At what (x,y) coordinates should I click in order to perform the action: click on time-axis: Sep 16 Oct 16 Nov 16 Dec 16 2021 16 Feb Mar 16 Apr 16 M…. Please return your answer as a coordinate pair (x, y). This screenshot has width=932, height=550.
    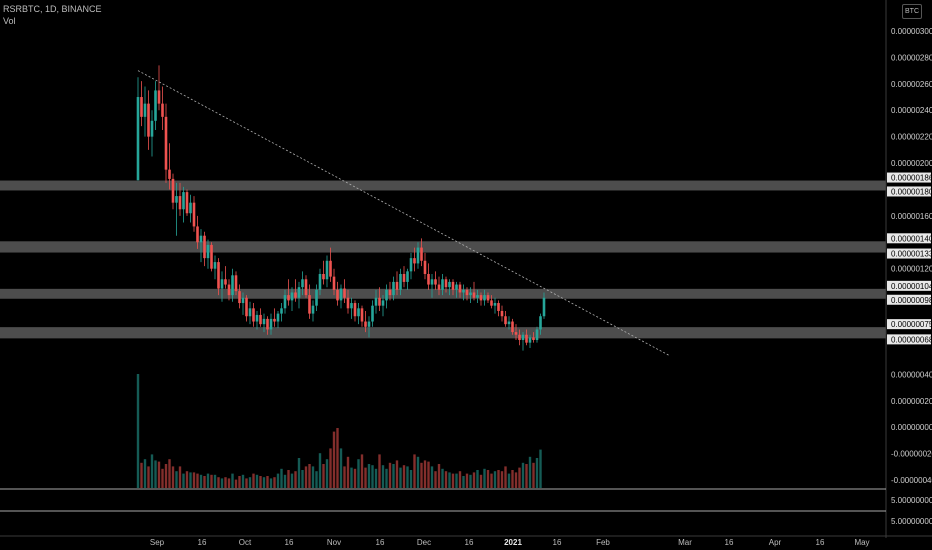
    Looking at the image, I should click on (510, 542).